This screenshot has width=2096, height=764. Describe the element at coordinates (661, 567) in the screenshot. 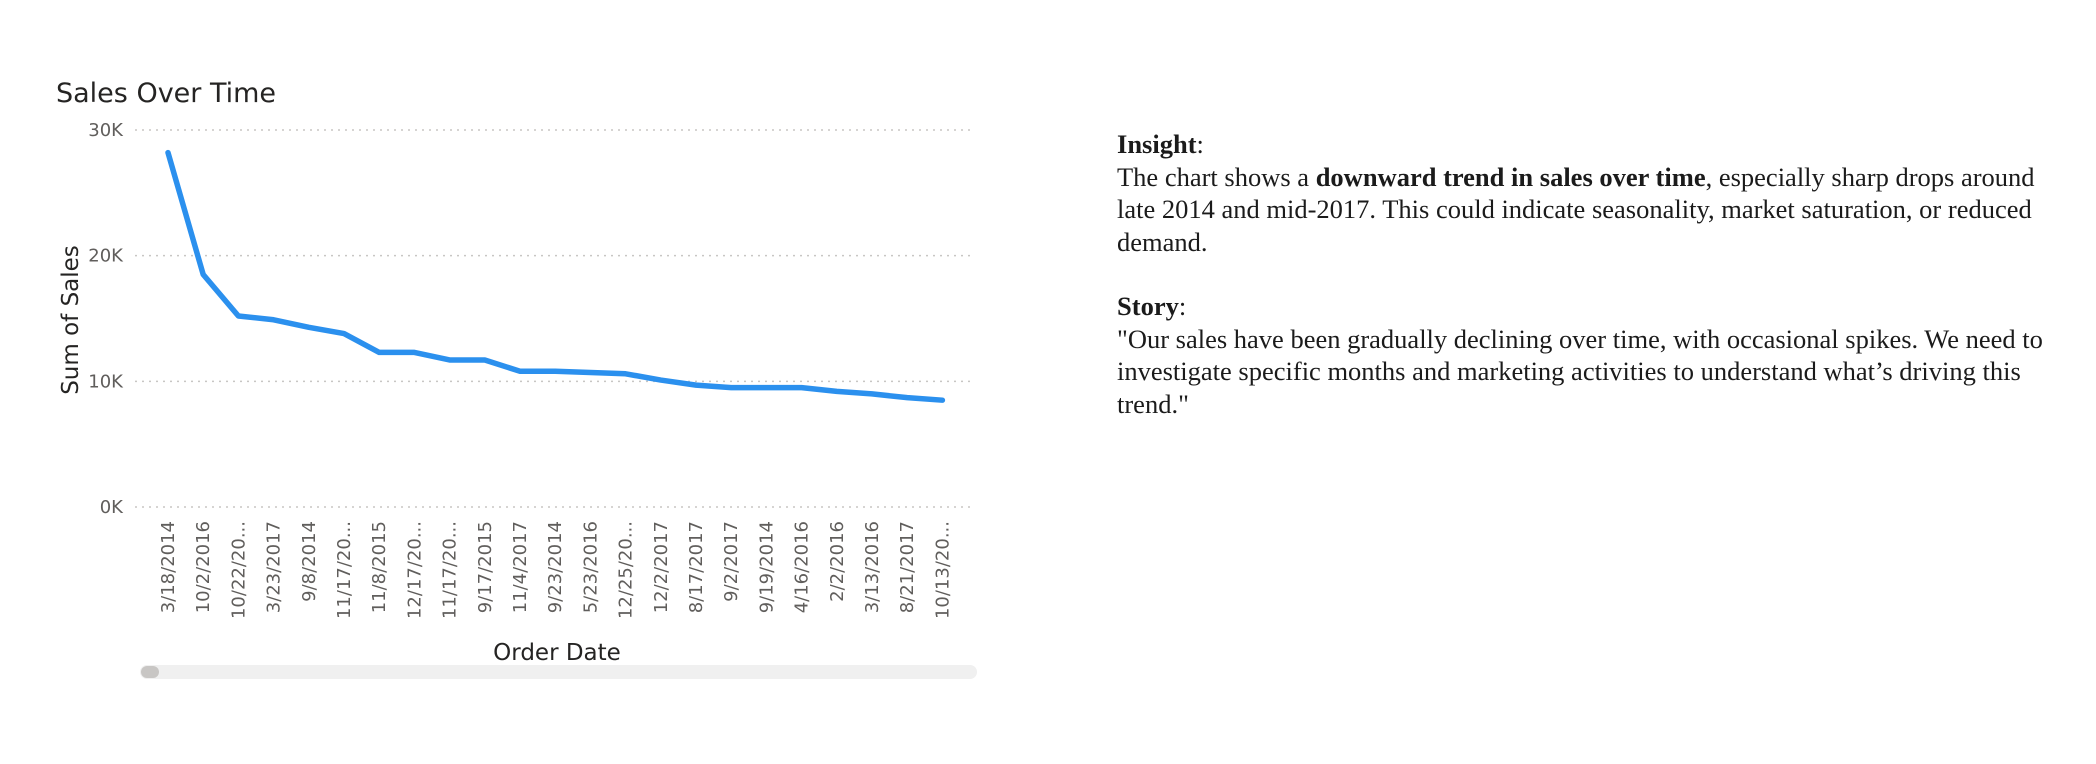

I see `x-tick-label: 12/2/2017` at that location.